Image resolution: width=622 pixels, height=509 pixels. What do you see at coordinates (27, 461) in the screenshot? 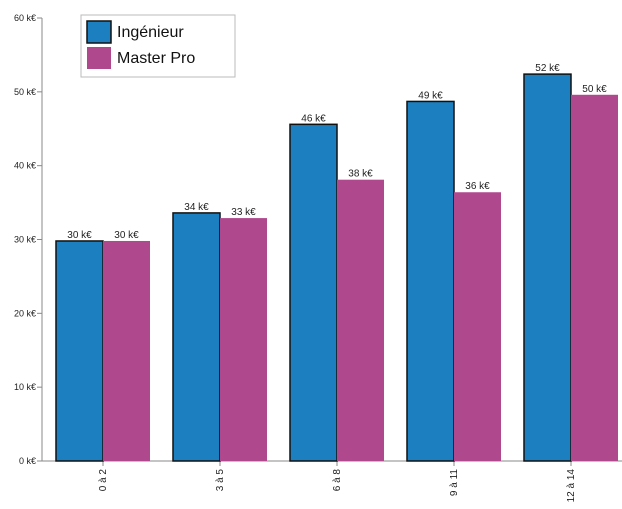
I see `y-tick-label: 0 k€` at bounding box center [27, 461].